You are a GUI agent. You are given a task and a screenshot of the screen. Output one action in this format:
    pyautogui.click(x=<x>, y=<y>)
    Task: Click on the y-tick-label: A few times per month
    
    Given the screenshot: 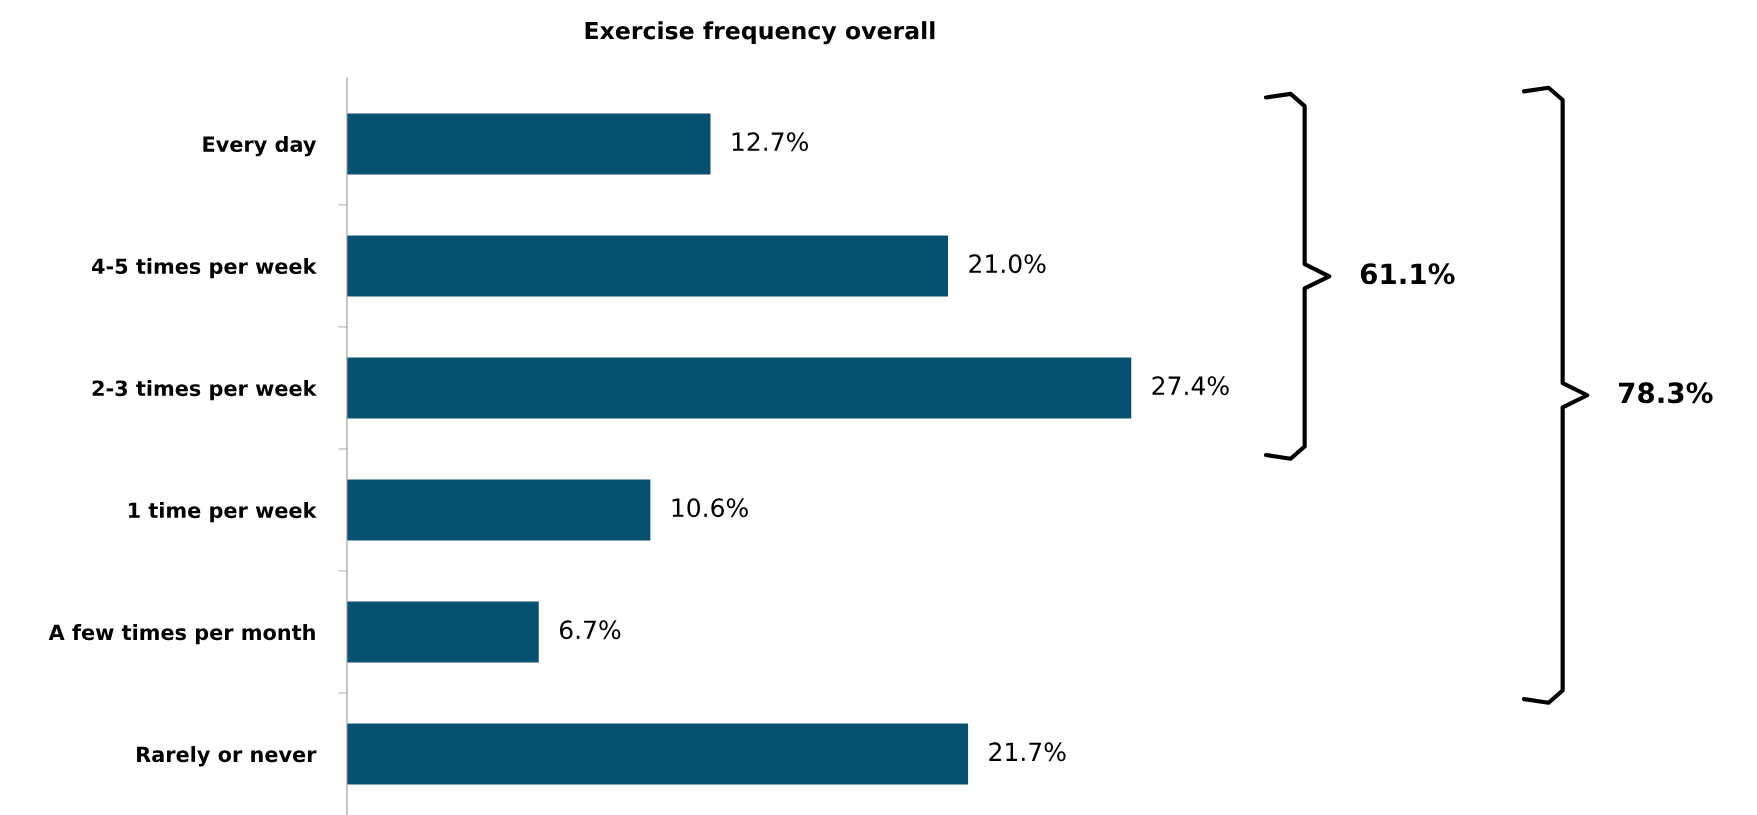 What is the action you would take?
    pyautogui.click(x=181, y=634)
    